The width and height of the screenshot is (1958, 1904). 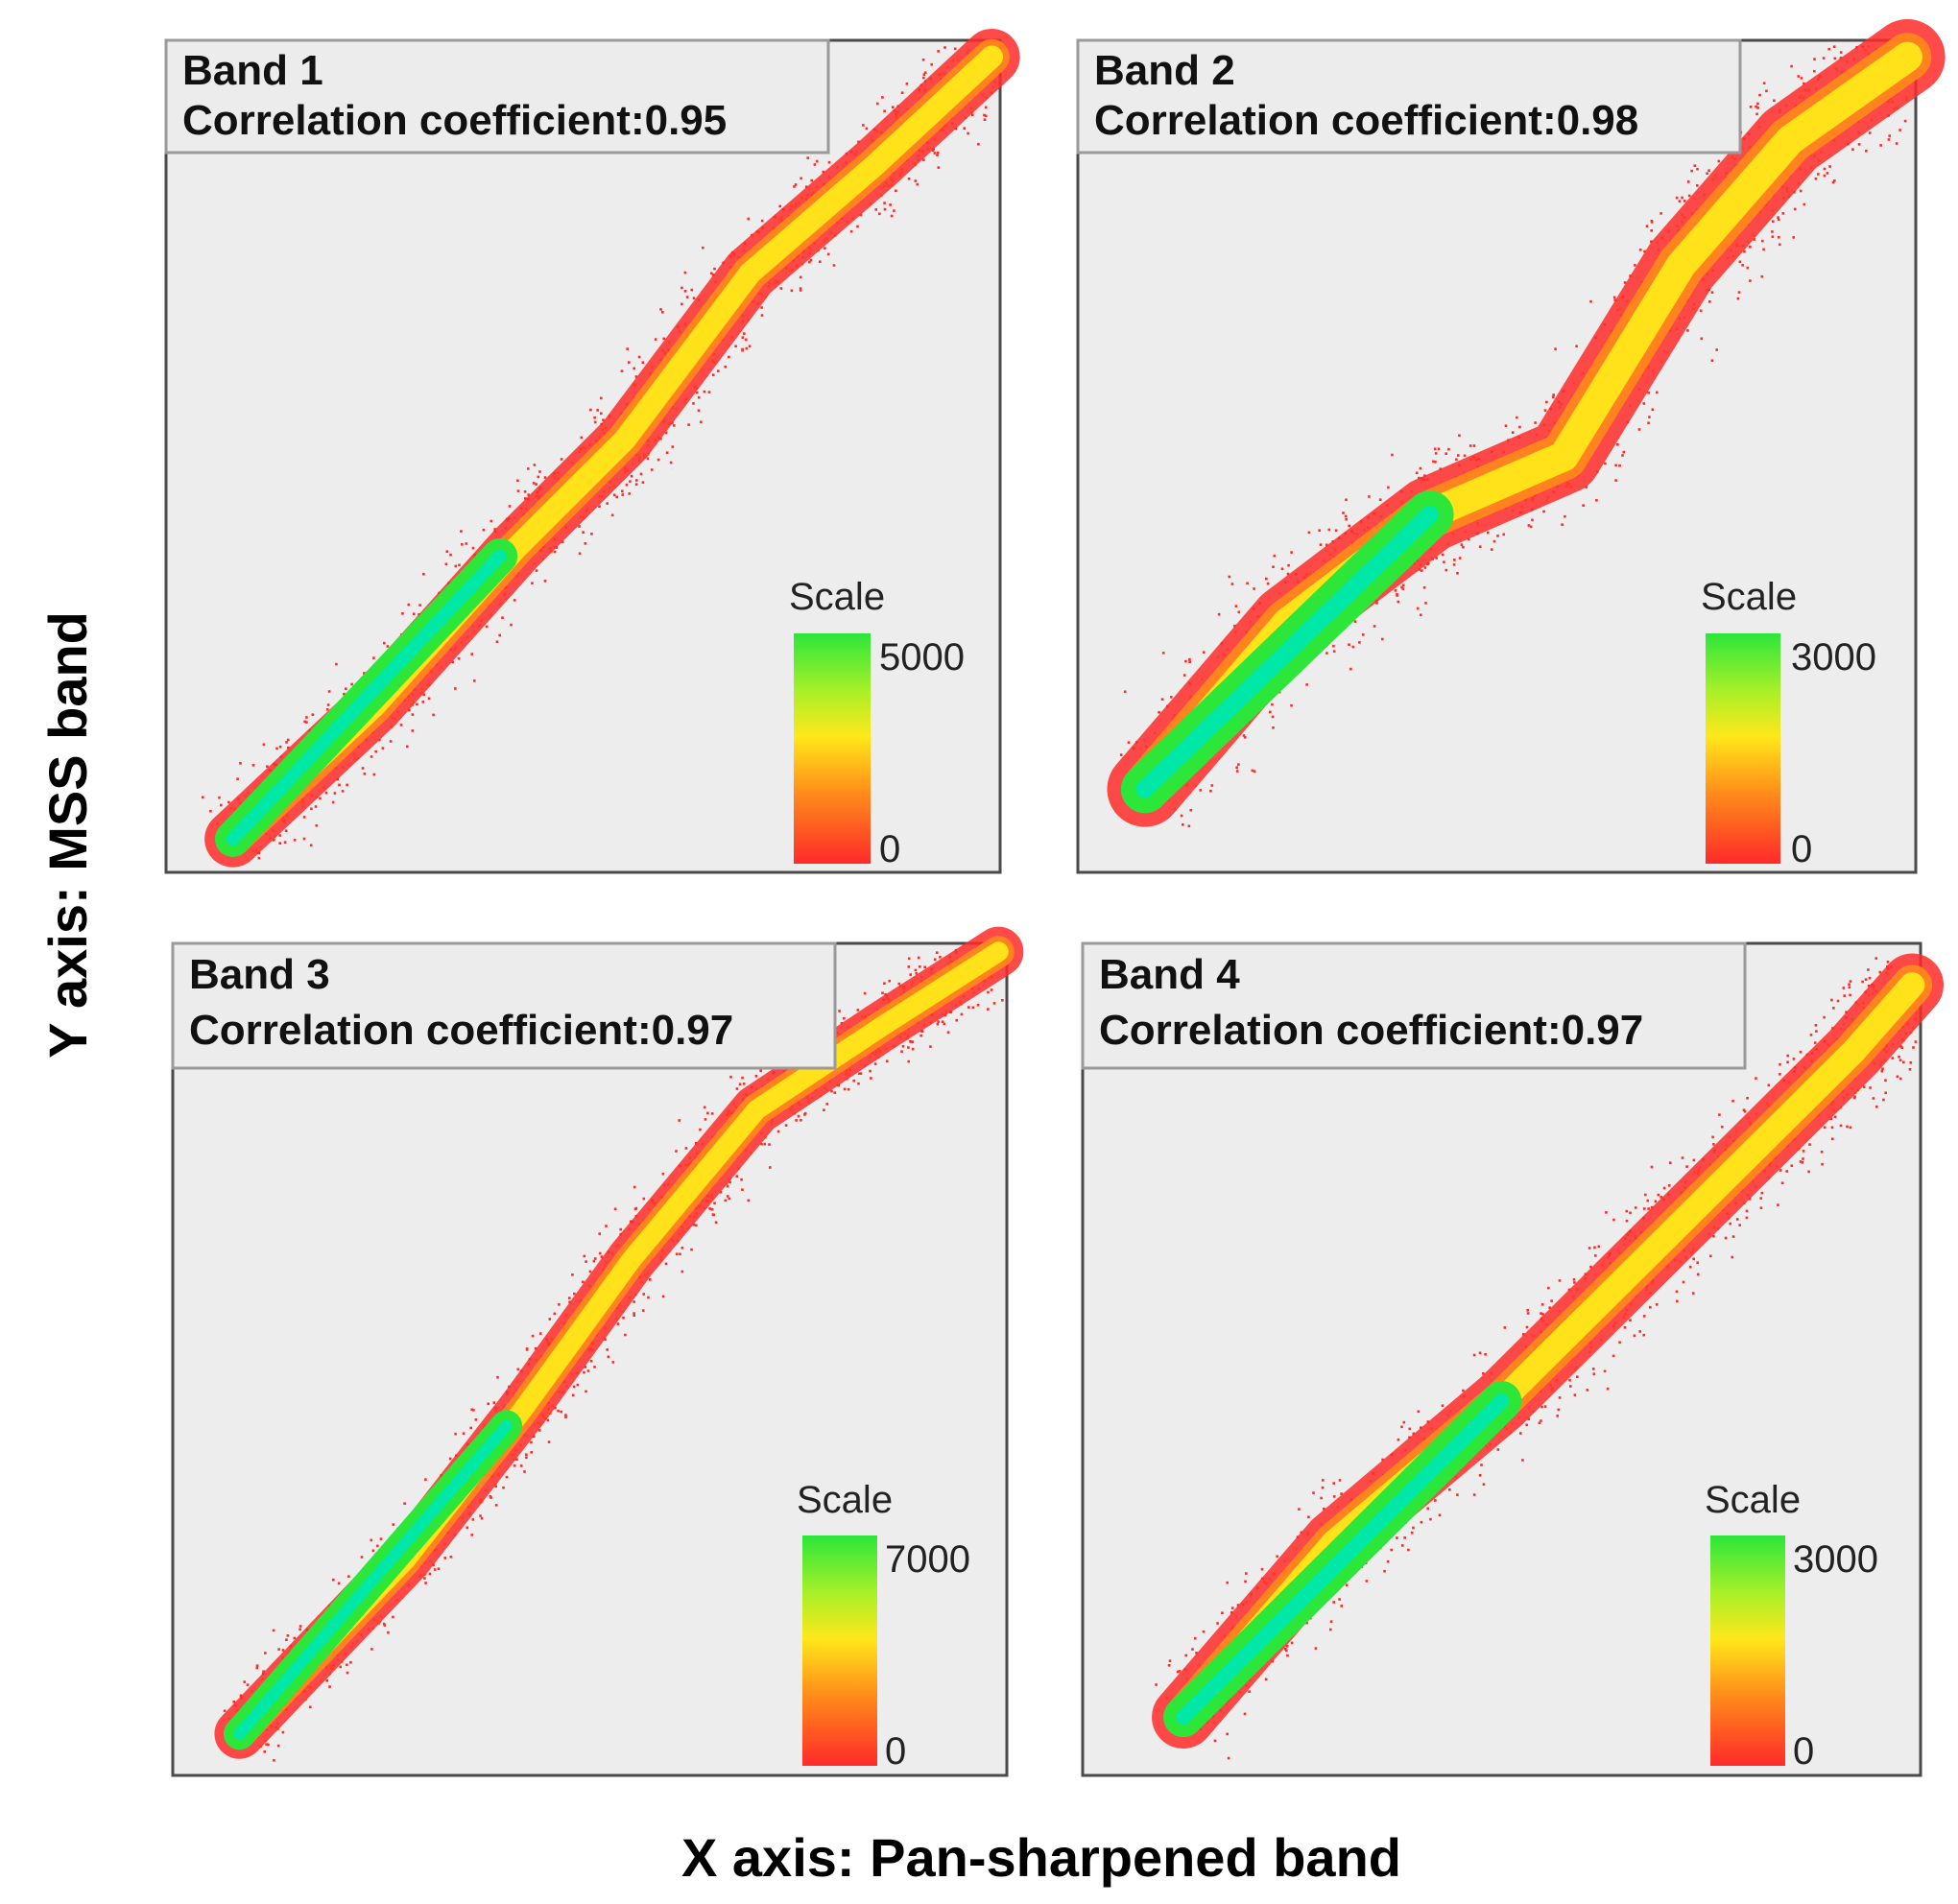 What do you see at coordinates (927, 1560) in the screenshot?
I see `scale-max-label: 7000` at bounding box center [927, 1560].